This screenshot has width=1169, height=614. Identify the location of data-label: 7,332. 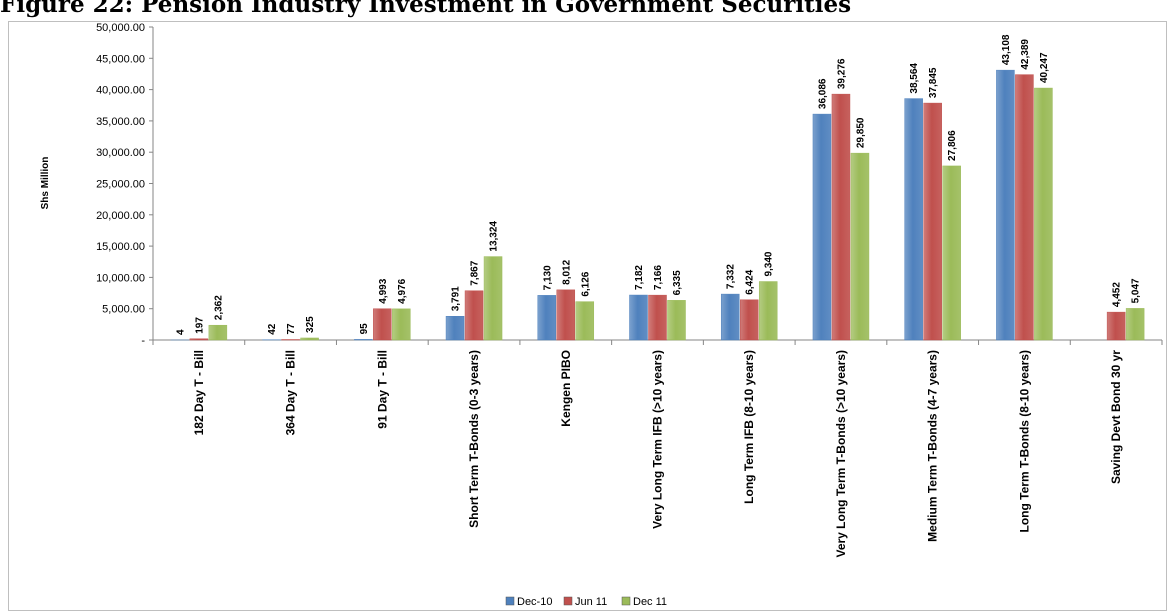
(731, 276).